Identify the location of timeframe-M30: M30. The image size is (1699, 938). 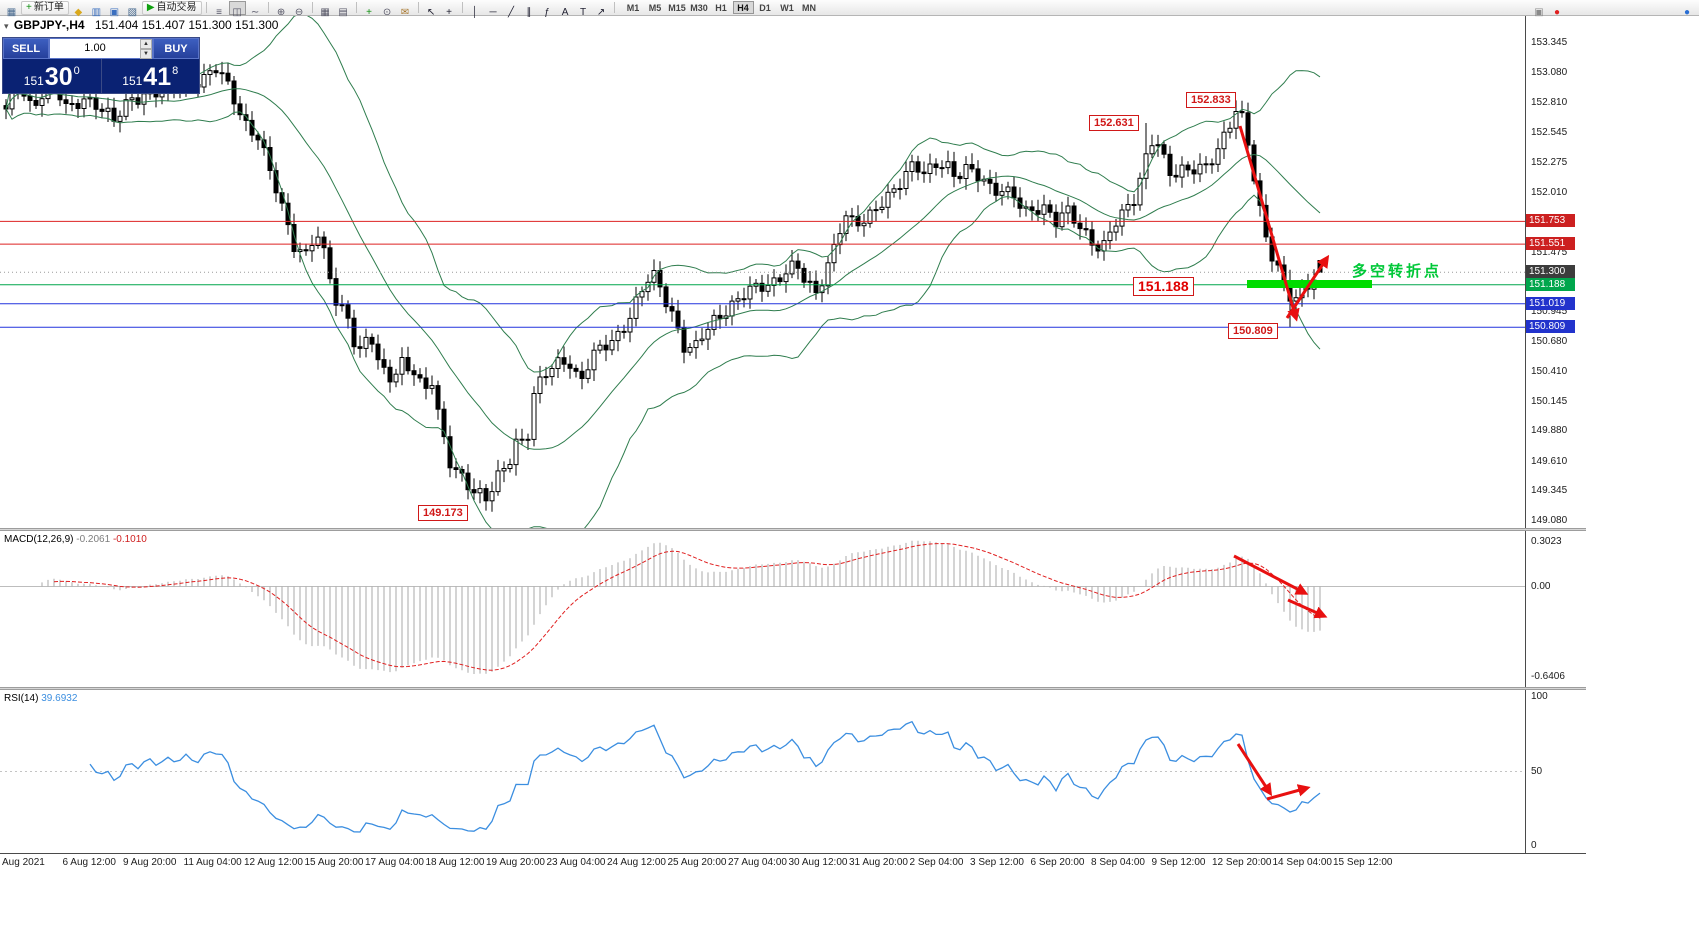
(699, 8).